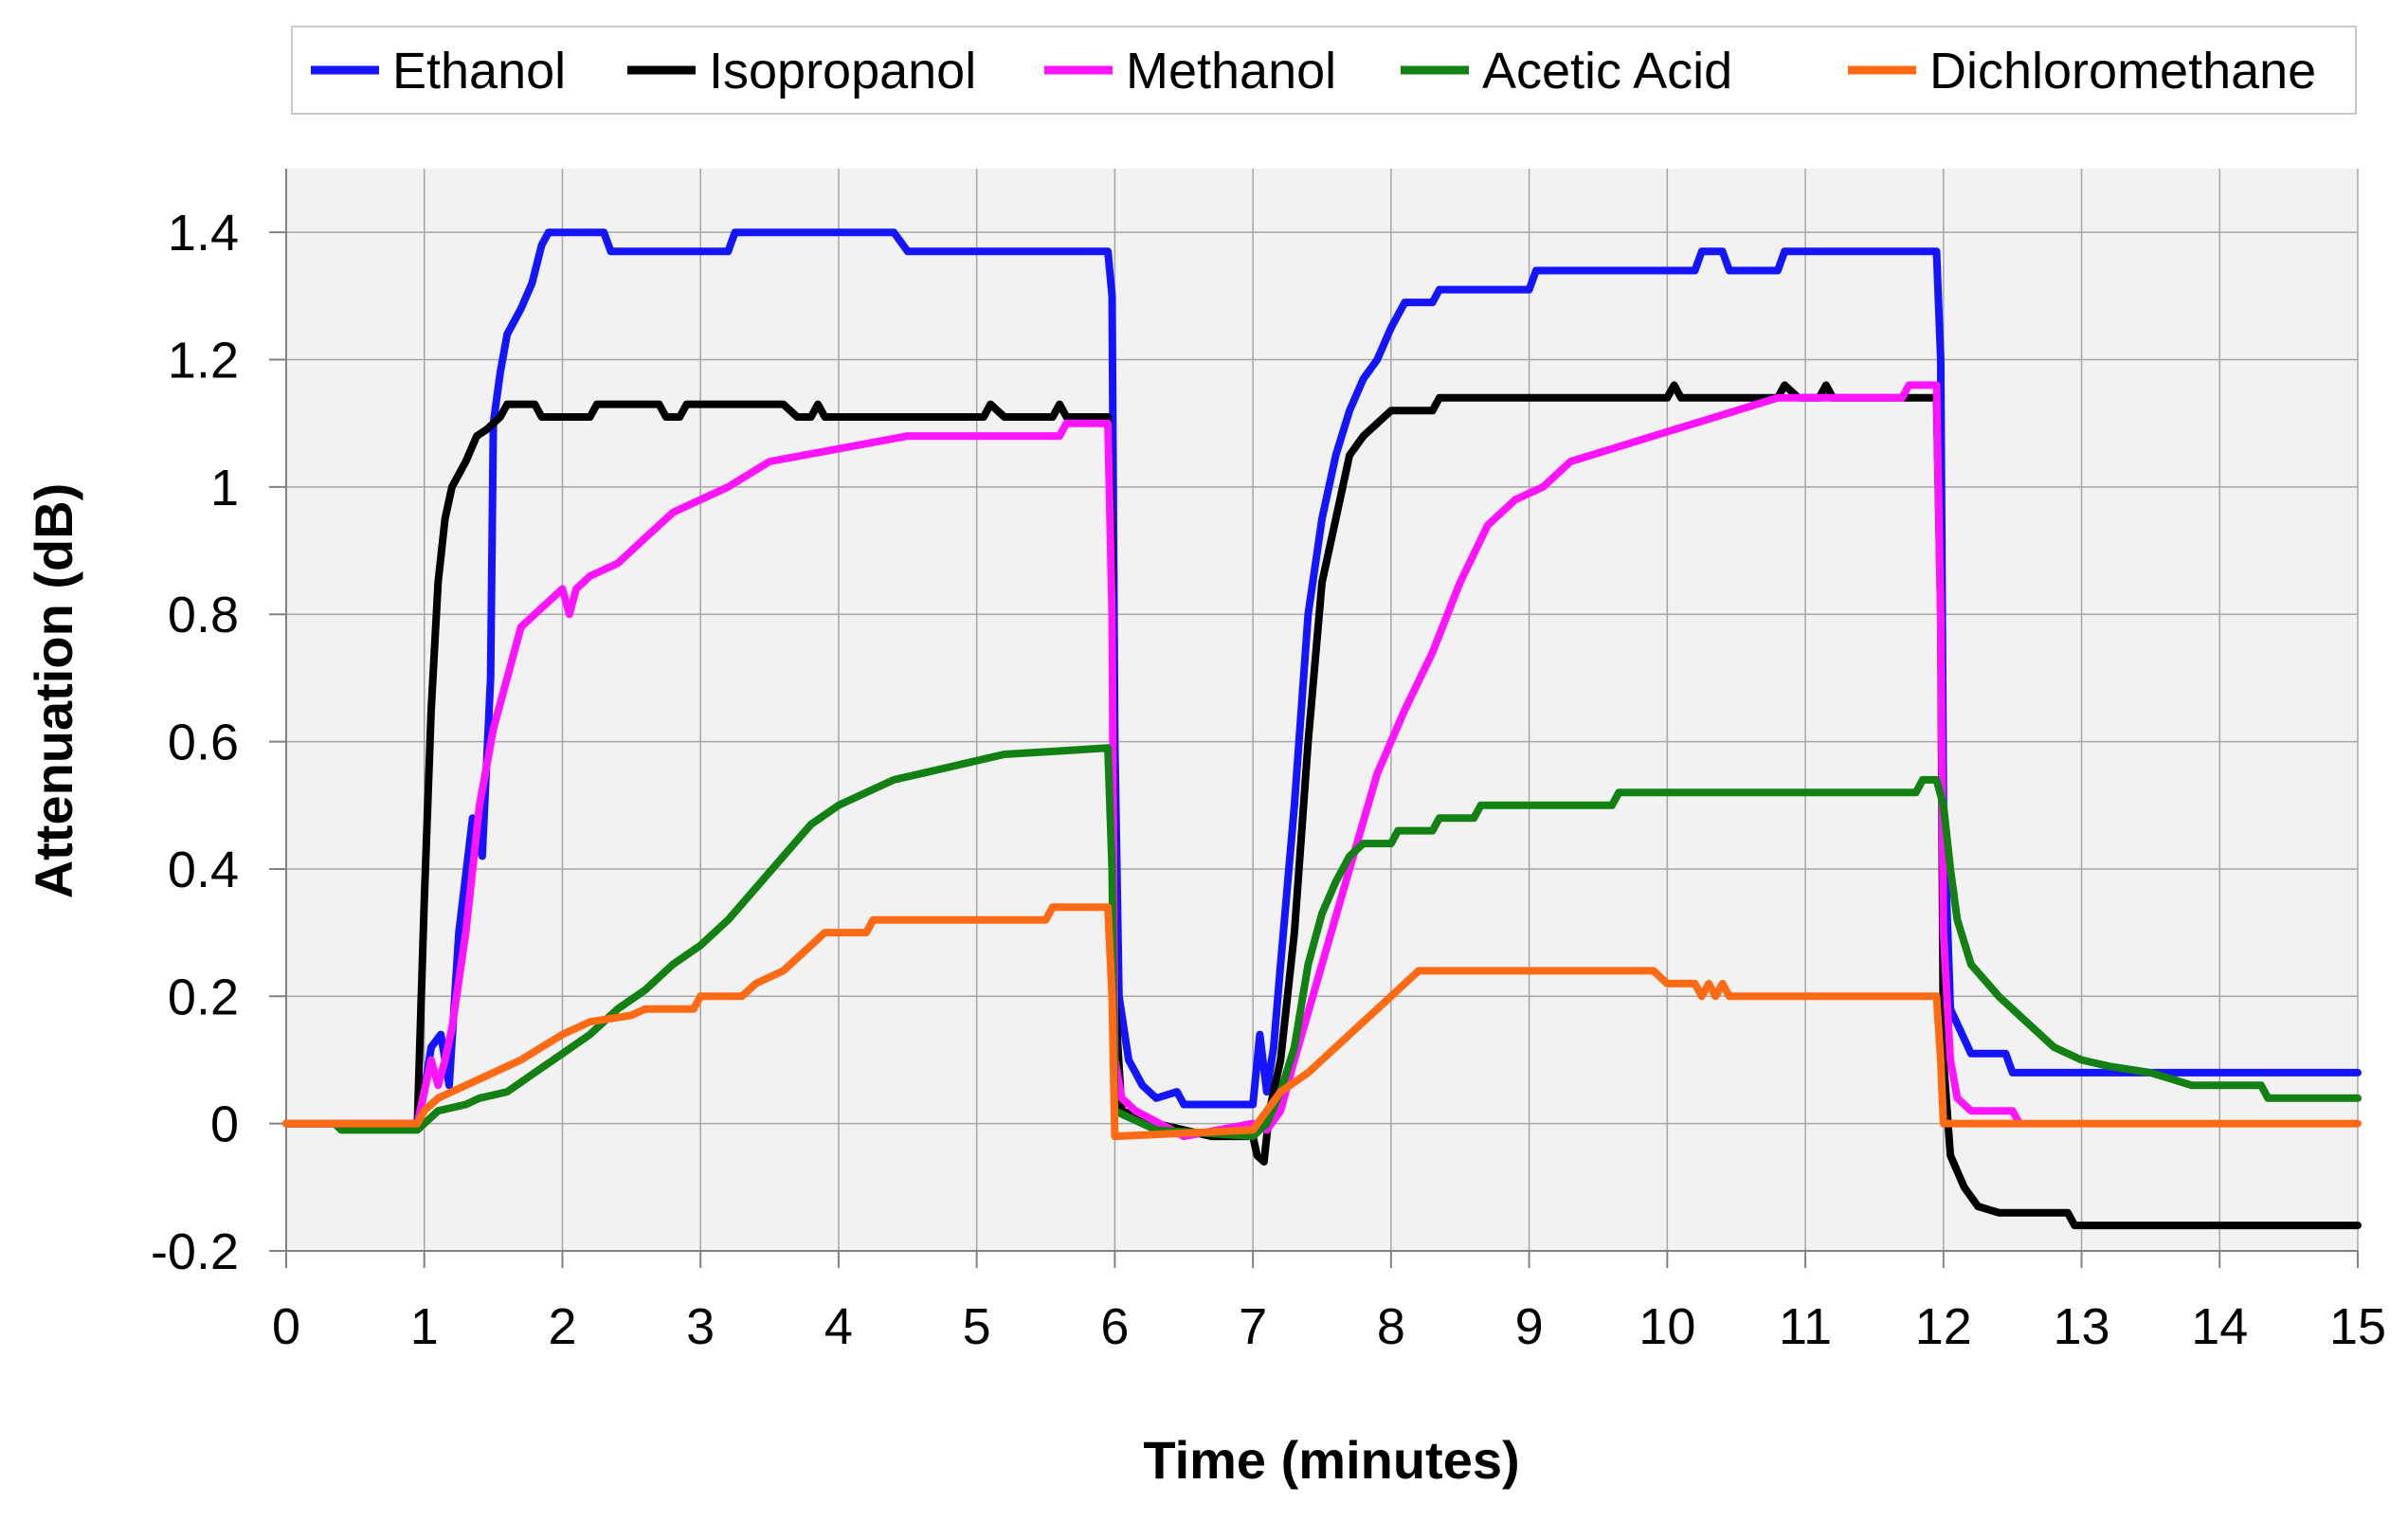  I want to click on x-tick-label: 4, so click(839, 1327).